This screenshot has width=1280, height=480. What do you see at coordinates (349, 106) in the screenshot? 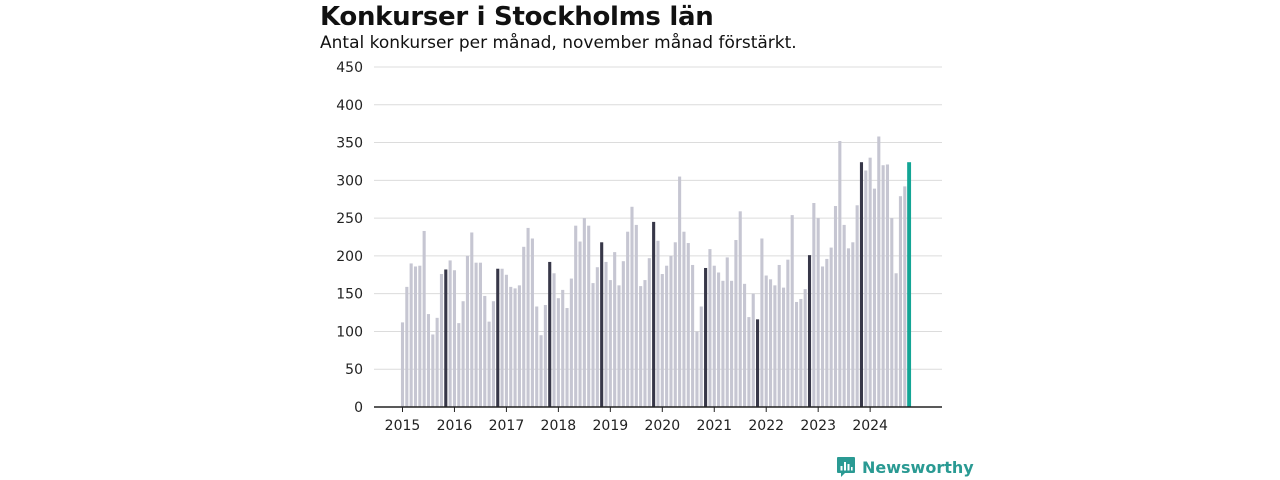
I see `y-tick-label: 400` at bounding box center [349, 106].